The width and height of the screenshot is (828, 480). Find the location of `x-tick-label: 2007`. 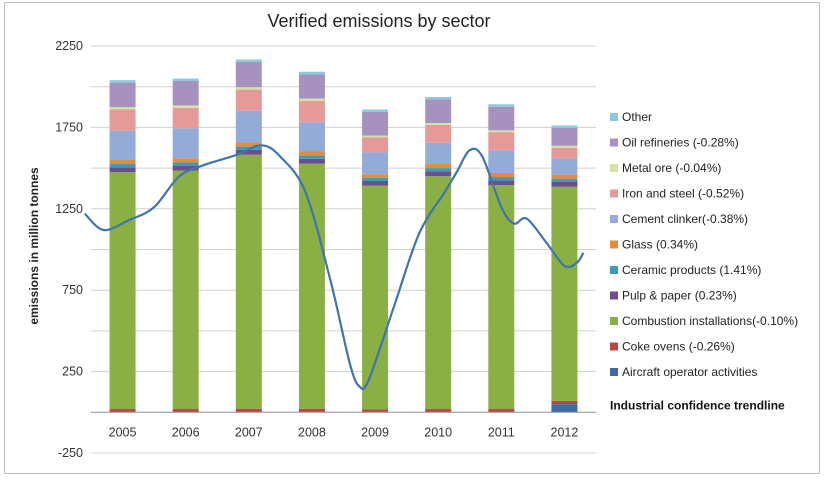

x-tick-label: 2007 is located at coordinates (249, 432).